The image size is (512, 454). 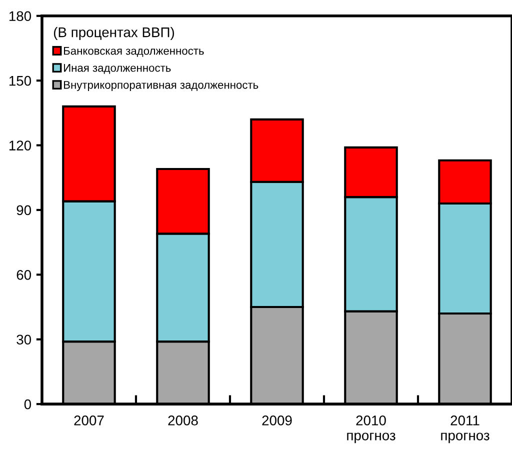 What do you see at coordinates (20, 145) in the screenshot?
I see `y-tick-label: 120` at bounding box center [20, 145].